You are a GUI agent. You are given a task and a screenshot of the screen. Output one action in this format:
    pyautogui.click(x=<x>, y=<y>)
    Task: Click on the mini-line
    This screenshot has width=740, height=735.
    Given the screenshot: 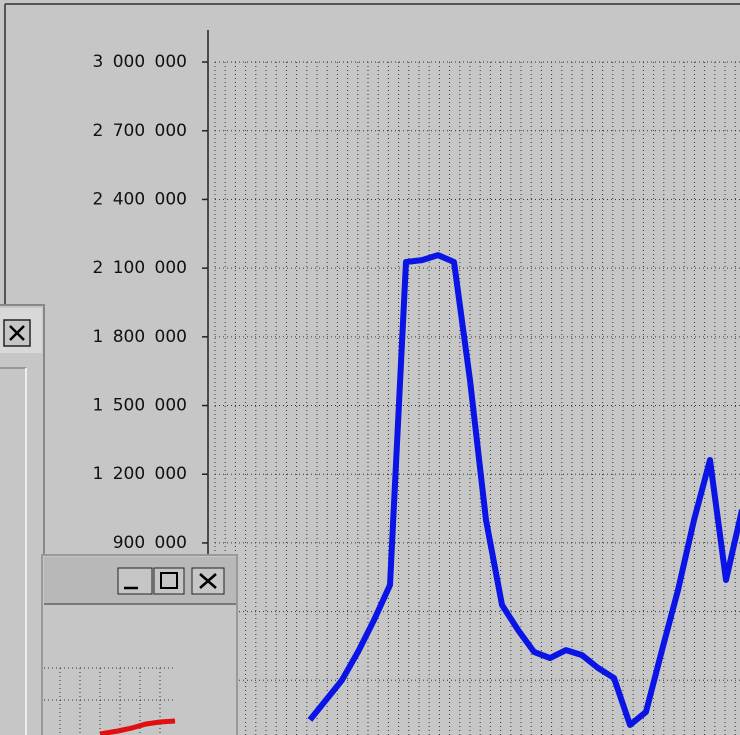 What is the action you would take?
    pyautogui.click(x=137, y=726)
    